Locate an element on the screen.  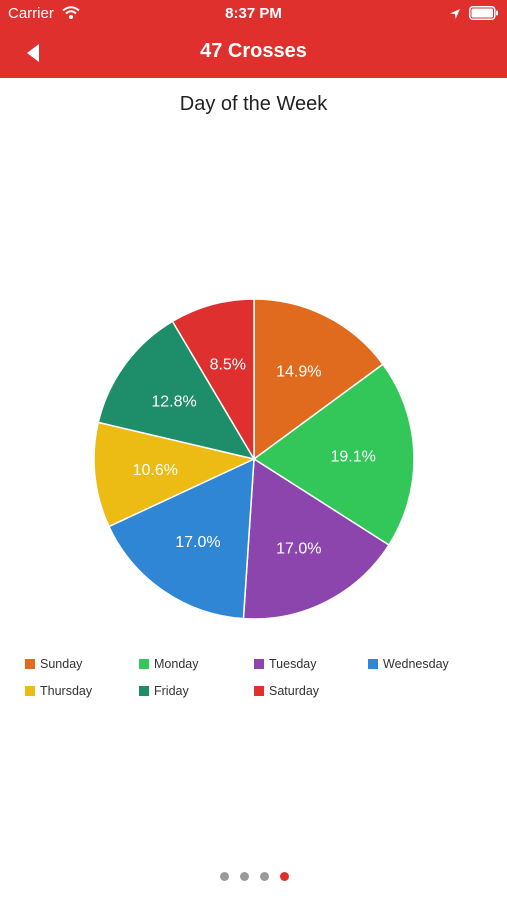
legend-label: Thursday is located at coordinates (66, 691).